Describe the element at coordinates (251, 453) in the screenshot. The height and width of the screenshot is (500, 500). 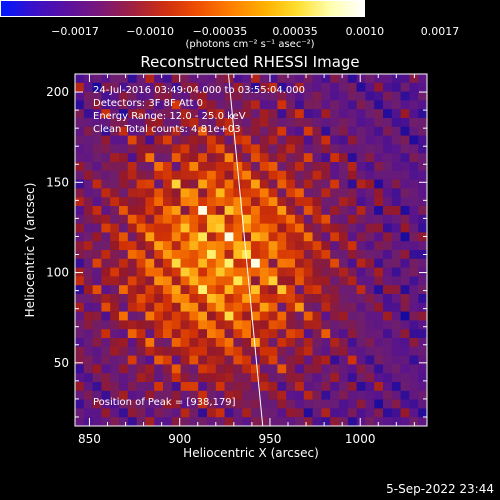
I see `x-axis-label: Heliocentric X (arcsec)` at that location.